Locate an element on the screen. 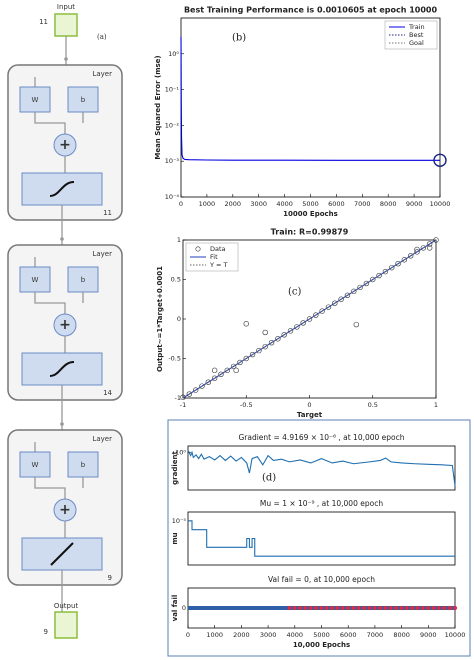 This screenshot has width=474, height=660. panel-label: (b) is located at coordinates (239, 38).